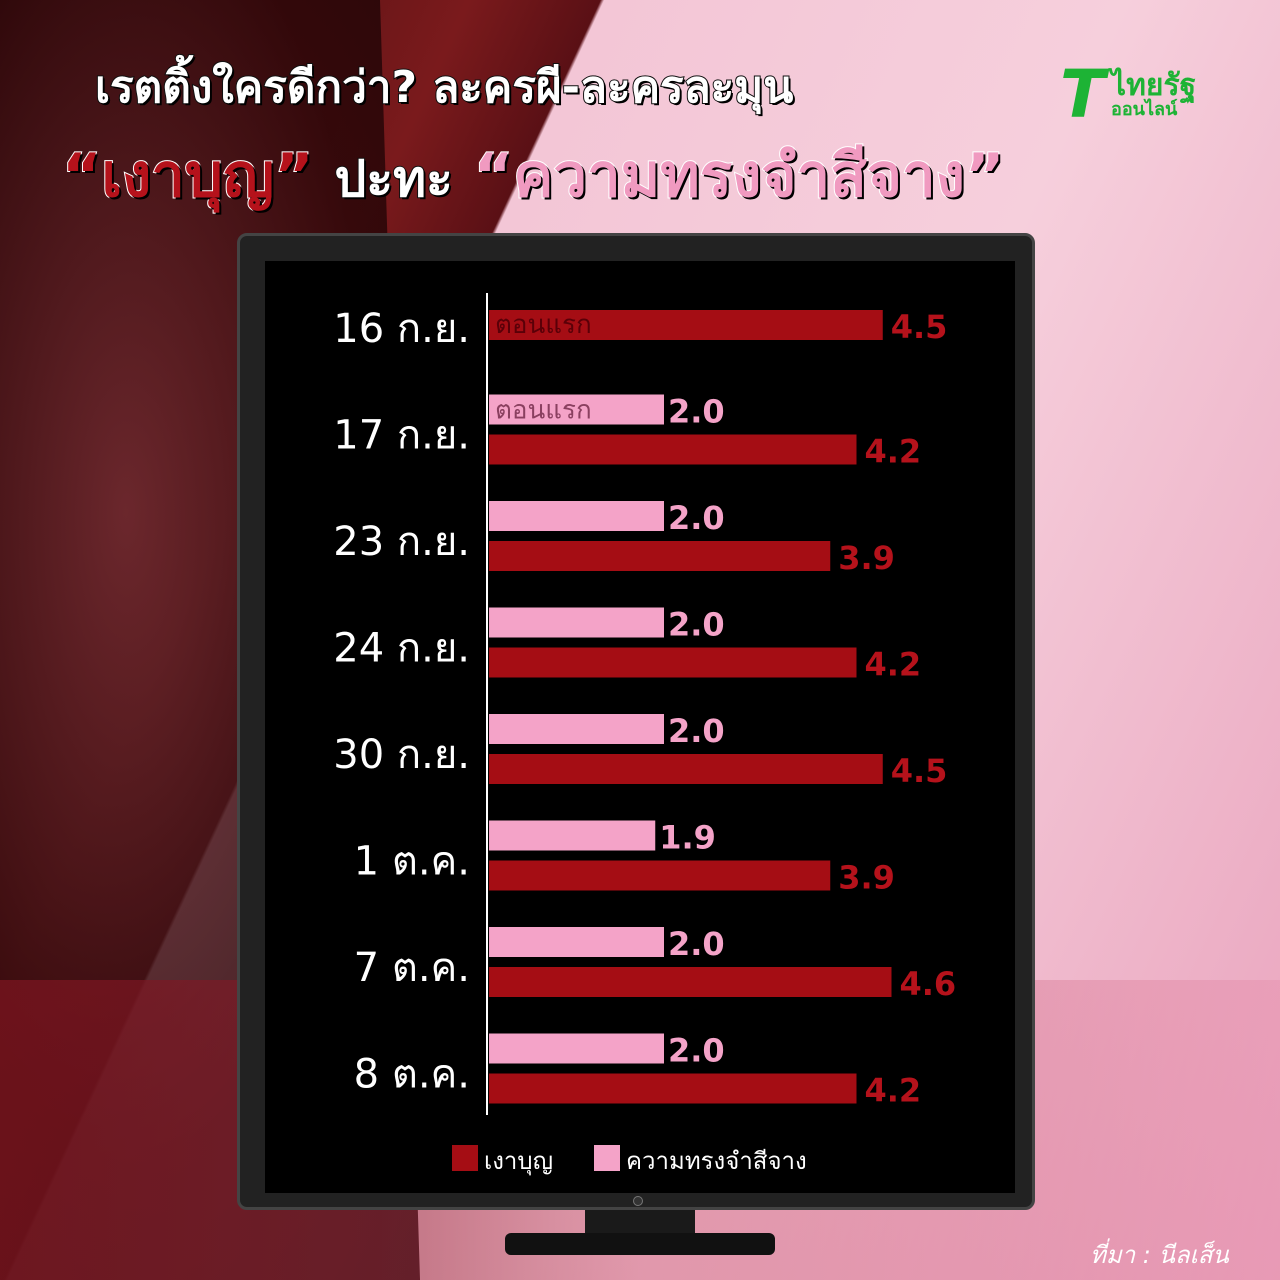 The width and height of the screenshot is (1280, 1280). What do you see at coordinates (640, 1222) in the screenshot?
I see `monitor-stand` at bounding box center [640, 1222].